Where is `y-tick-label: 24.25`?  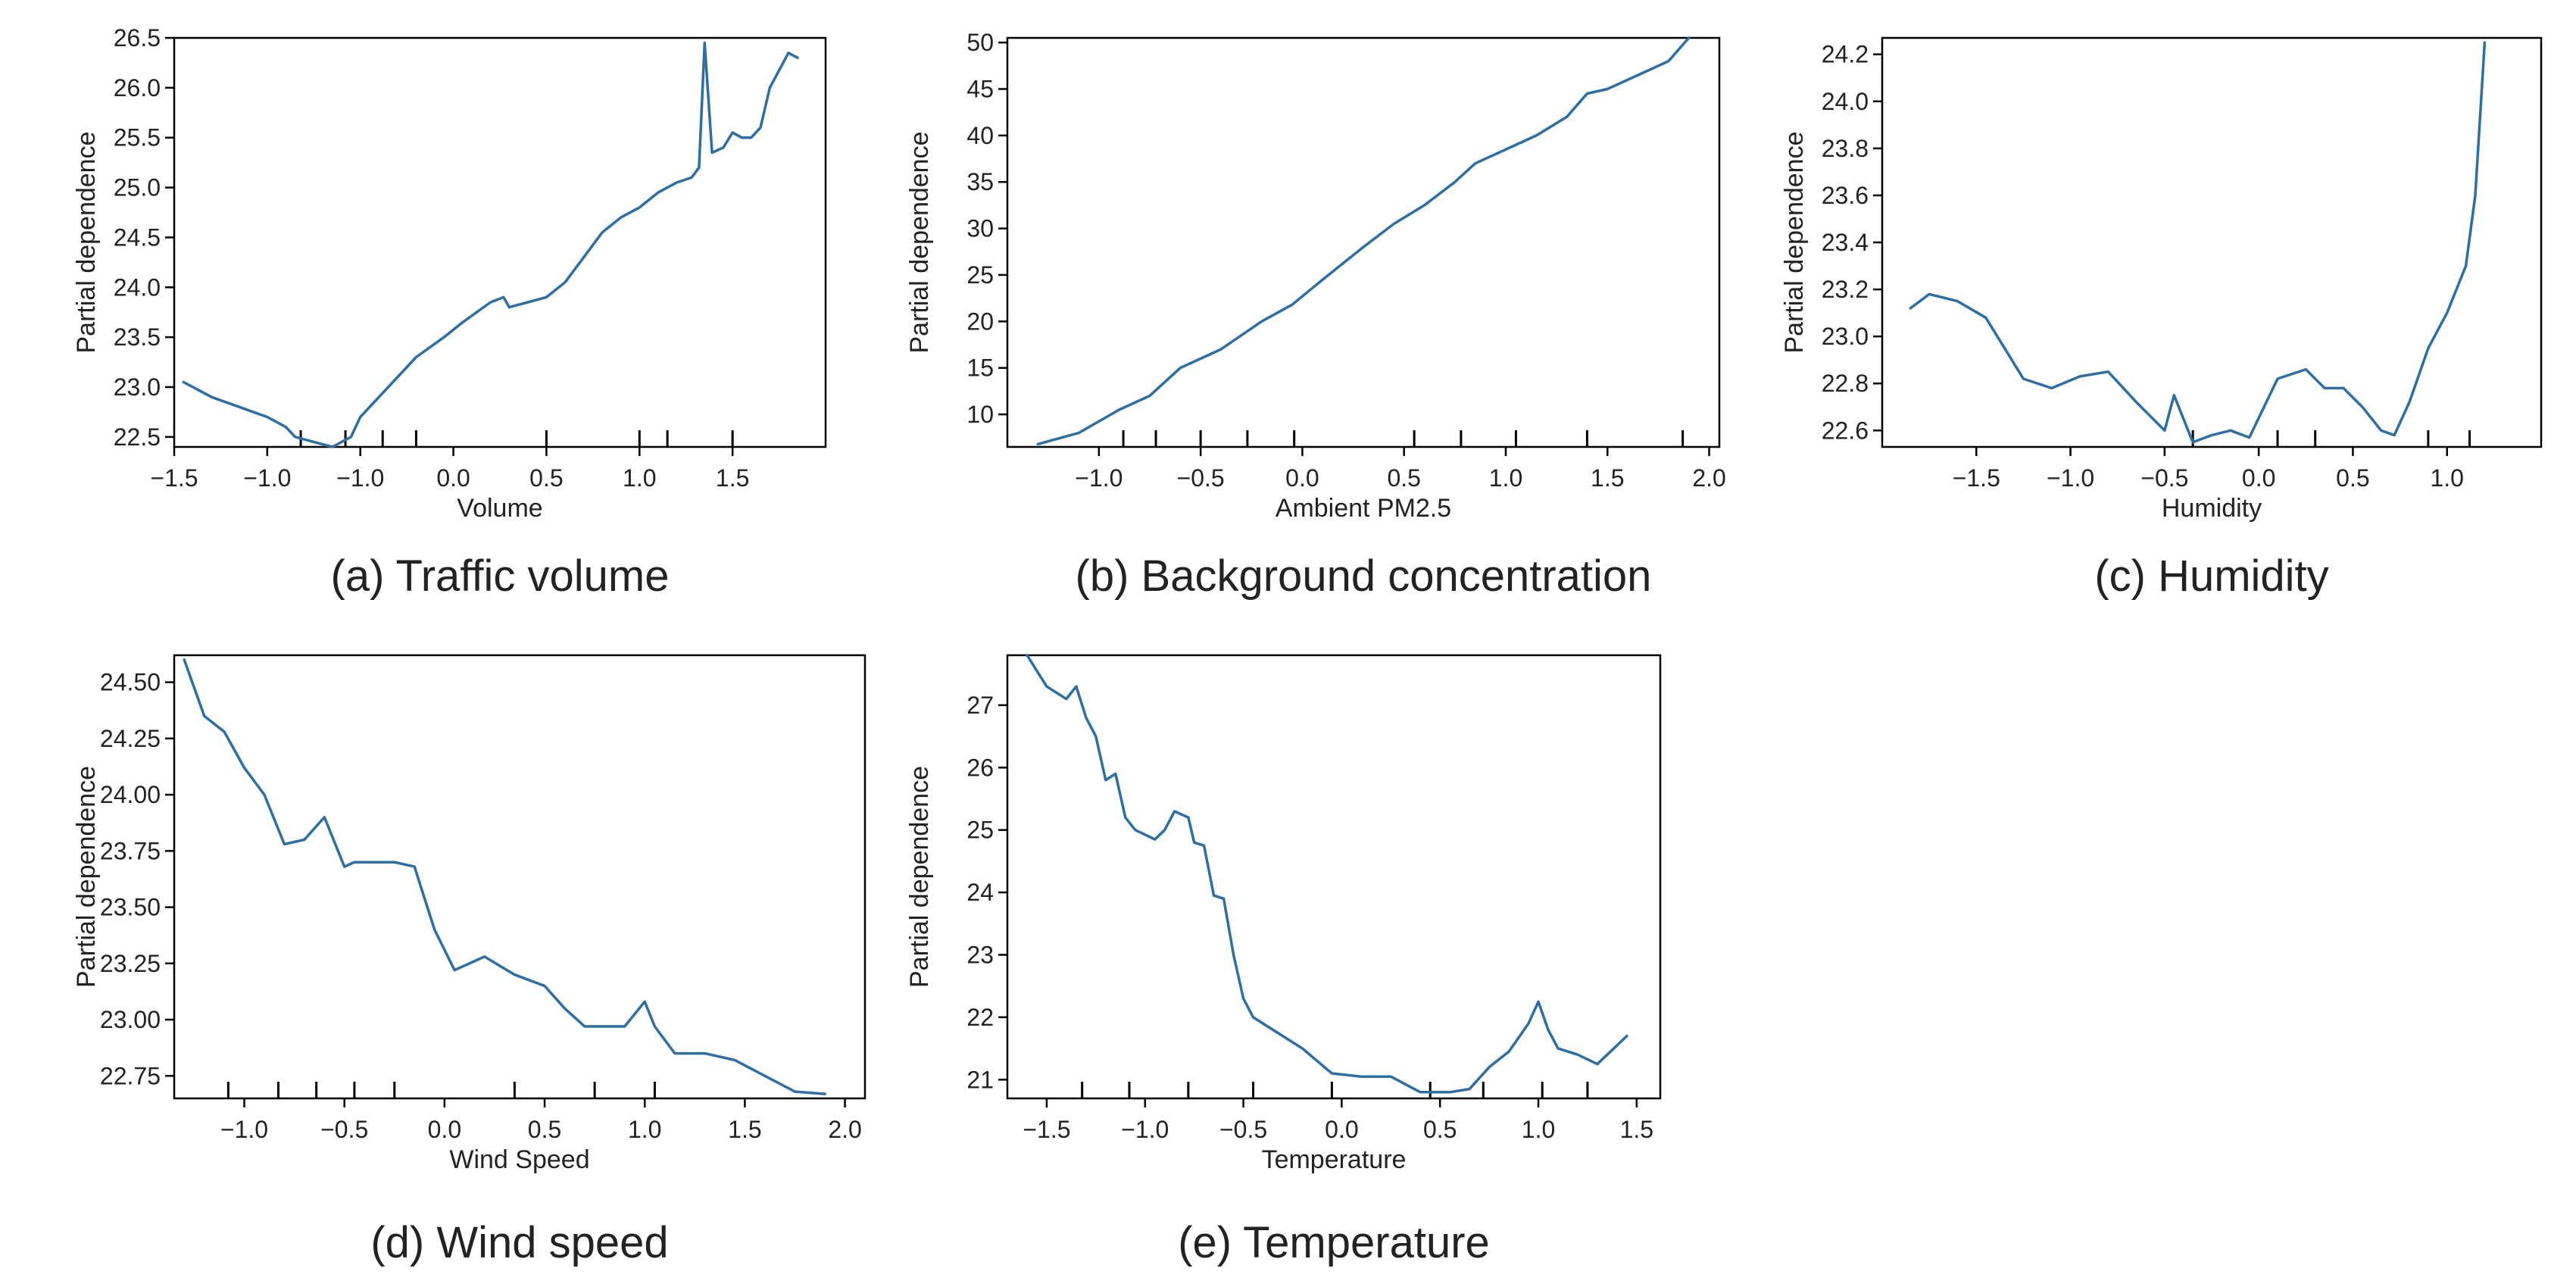 y-tick-label: 24.25 is located at coordinates (131, 738).